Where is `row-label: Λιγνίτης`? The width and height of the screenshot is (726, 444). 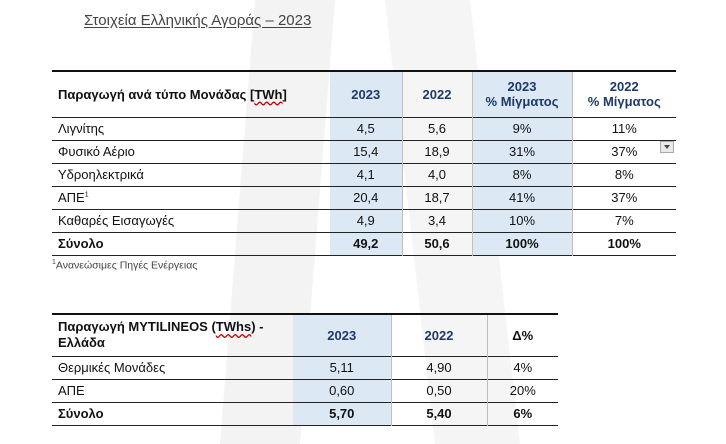 row-label: Λιγνίτης is located at coordinates (81, 128).